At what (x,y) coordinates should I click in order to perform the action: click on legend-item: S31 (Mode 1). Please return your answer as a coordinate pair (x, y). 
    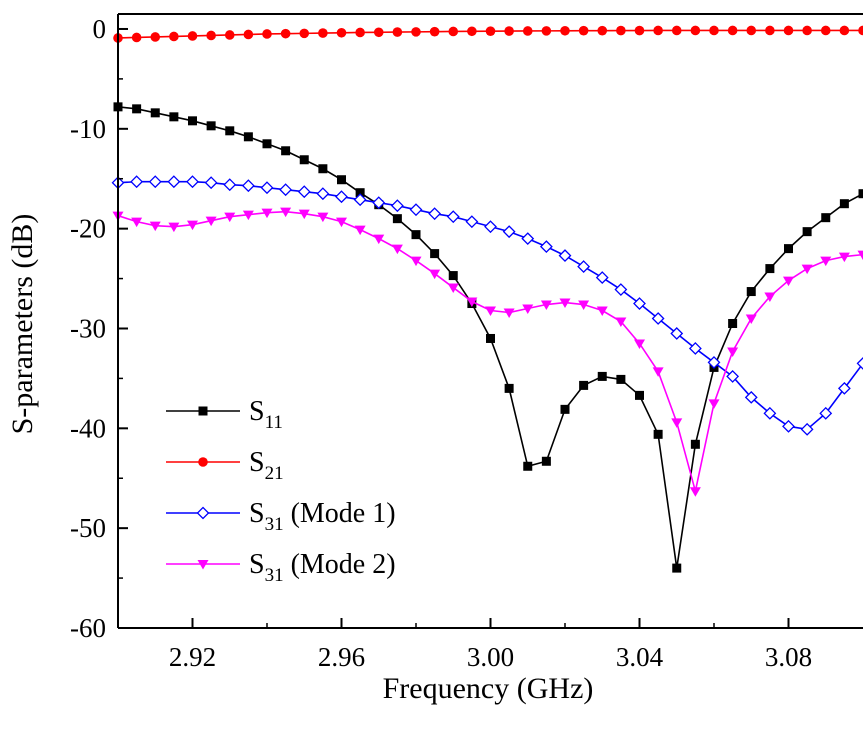
    Looking at the image, I should click on (281, 516).